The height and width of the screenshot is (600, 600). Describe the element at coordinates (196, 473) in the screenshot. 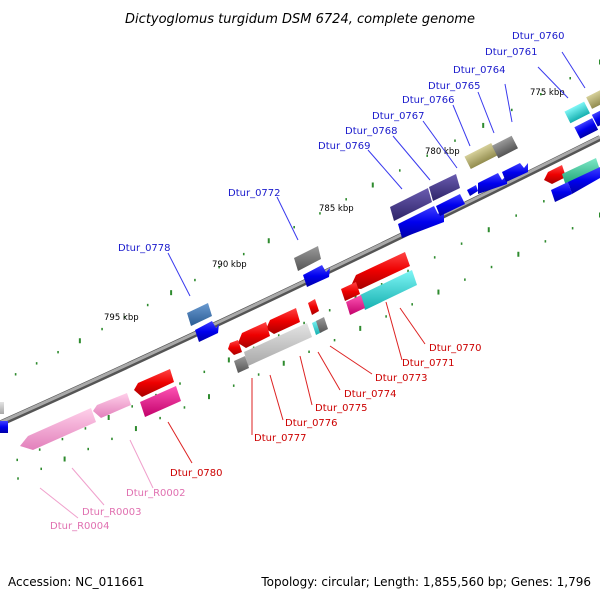

I see `gene-label: Dtur_0780` at that location.